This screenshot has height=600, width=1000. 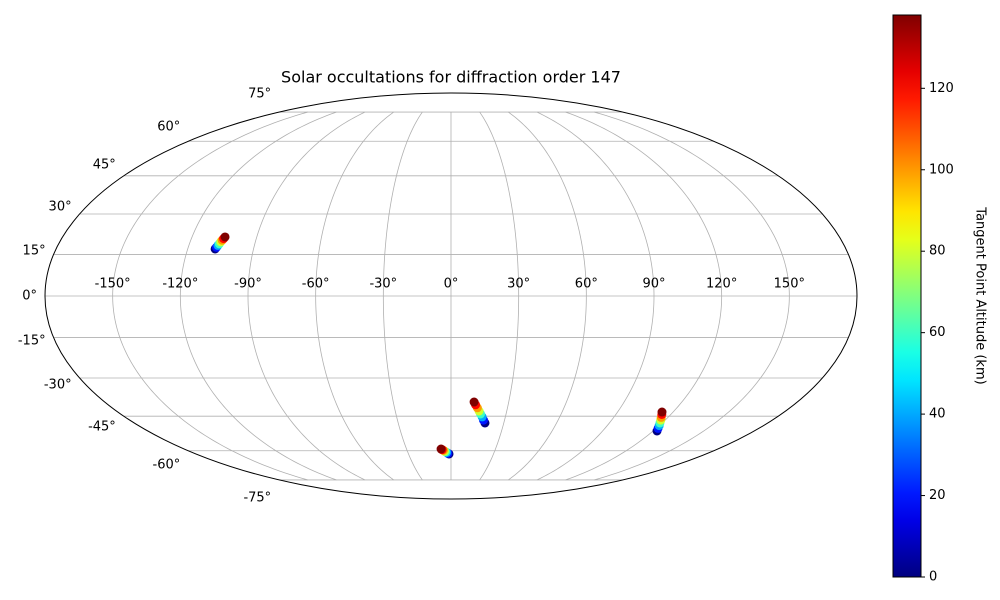 What do you see at coordinates (653, 284) in the screenshot?
I see `x-tick-label: 90°` at bounding box center [653, 284].